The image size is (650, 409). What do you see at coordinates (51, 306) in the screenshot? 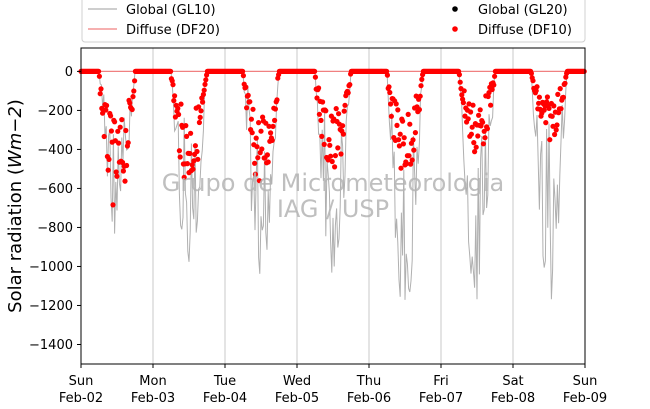
I see `y-tick-label: −1200` at bounding box center [51, 306].